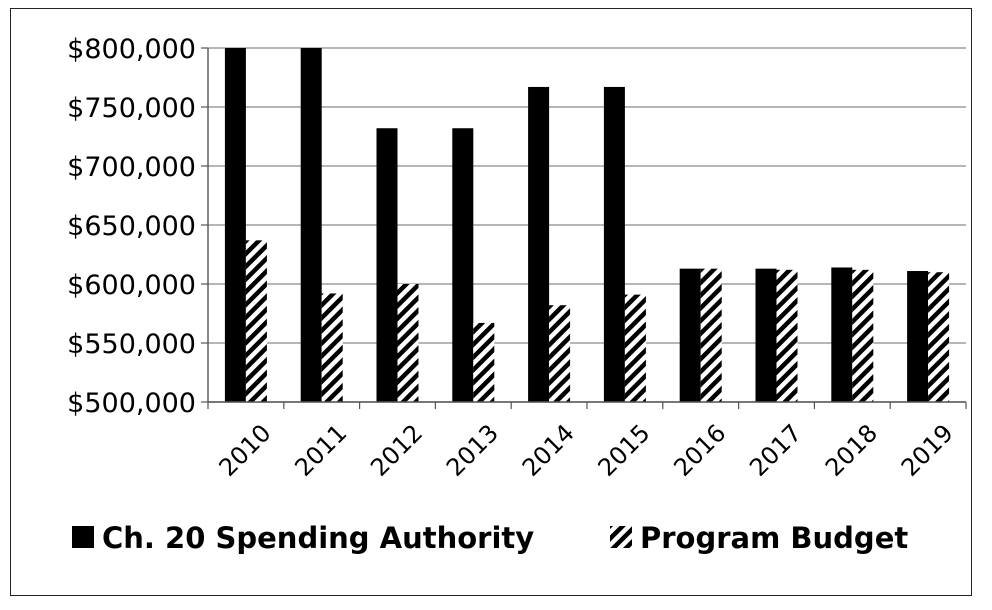 The image size is (992, 610). I want to click on legend: Ch. 20 Spending Authority Program Budget, so click(490, 538).